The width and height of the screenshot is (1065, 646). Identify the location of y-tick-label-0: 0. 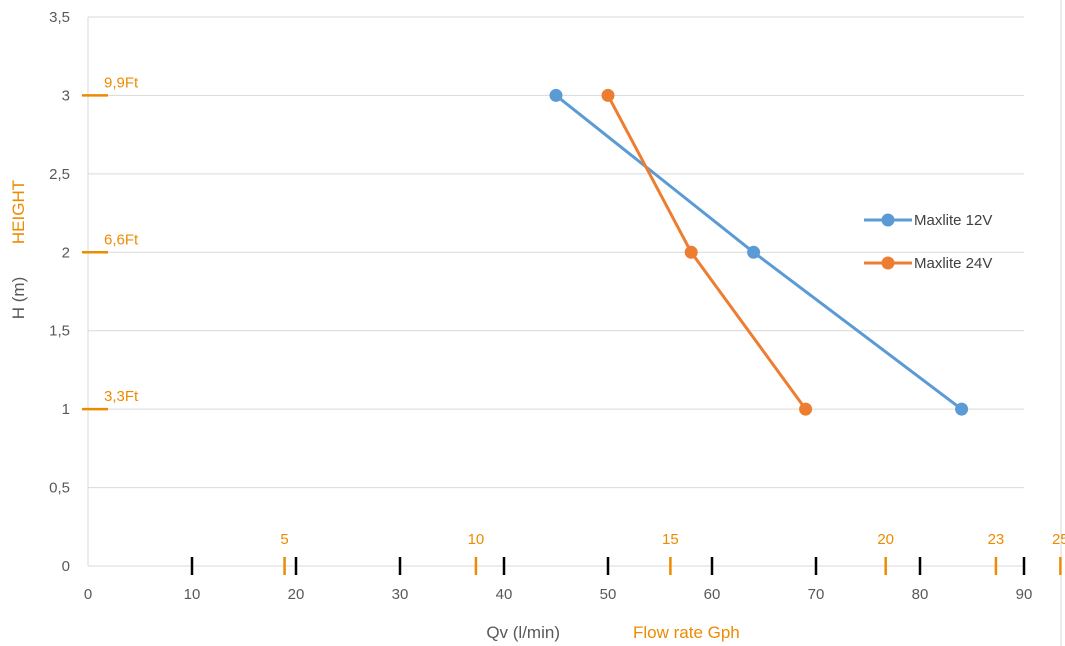
(66, 566).